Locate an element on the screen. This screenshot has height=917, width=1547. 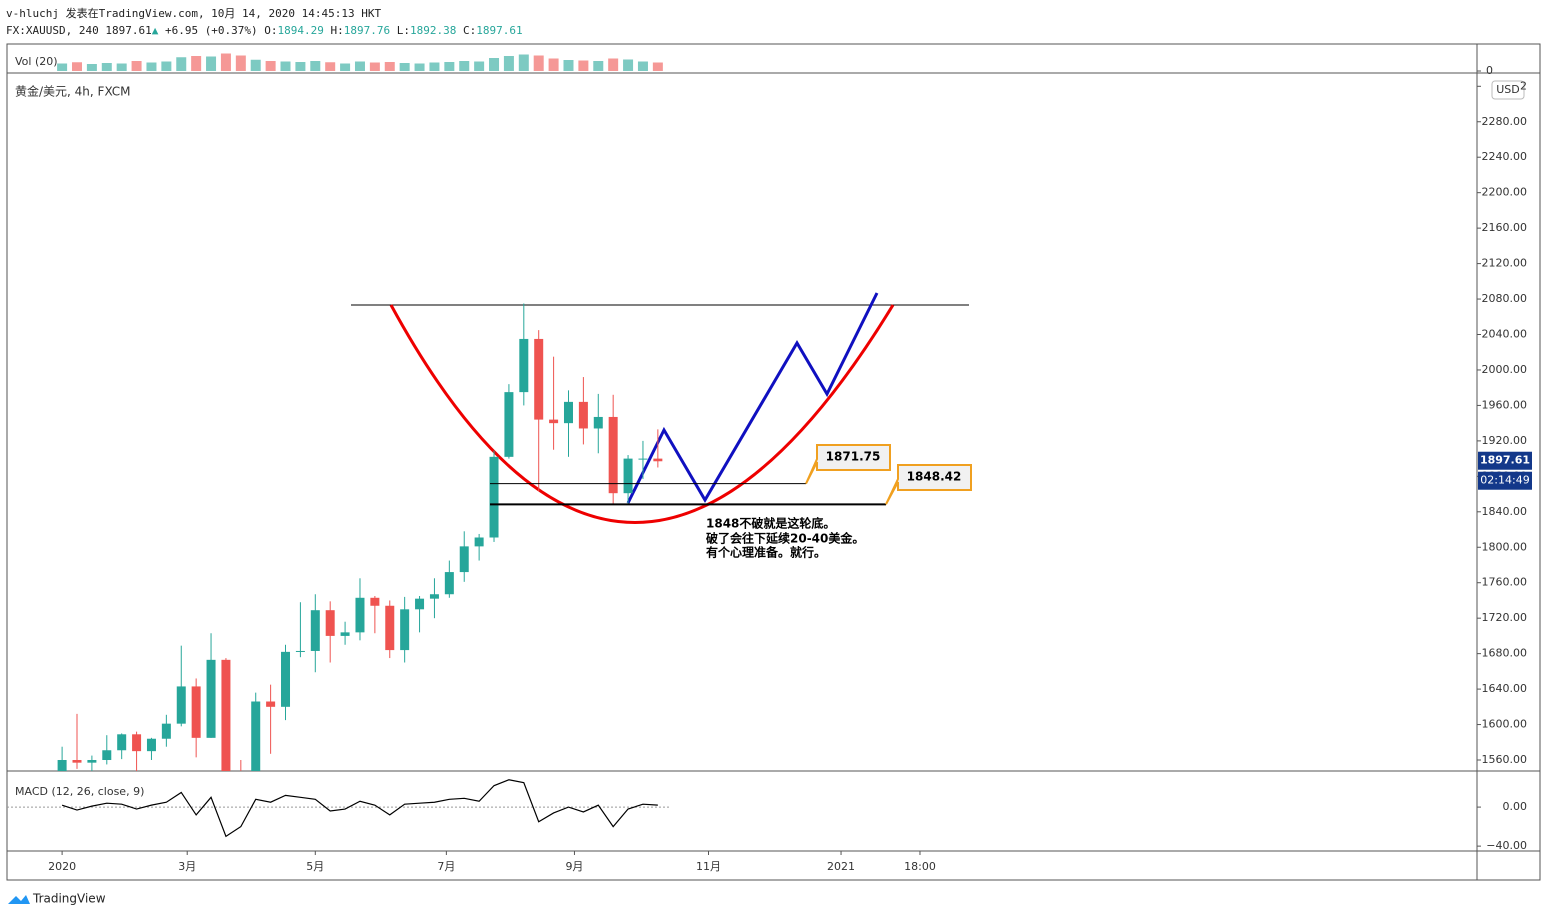
ohlc-value: 1892.38 is located at coordinates (433, 30).